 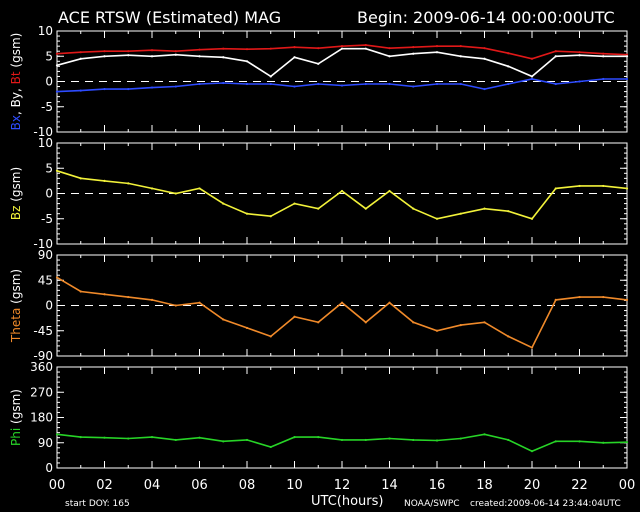 I want to click on y-label-part: Bz, so click(x=16, y=213).